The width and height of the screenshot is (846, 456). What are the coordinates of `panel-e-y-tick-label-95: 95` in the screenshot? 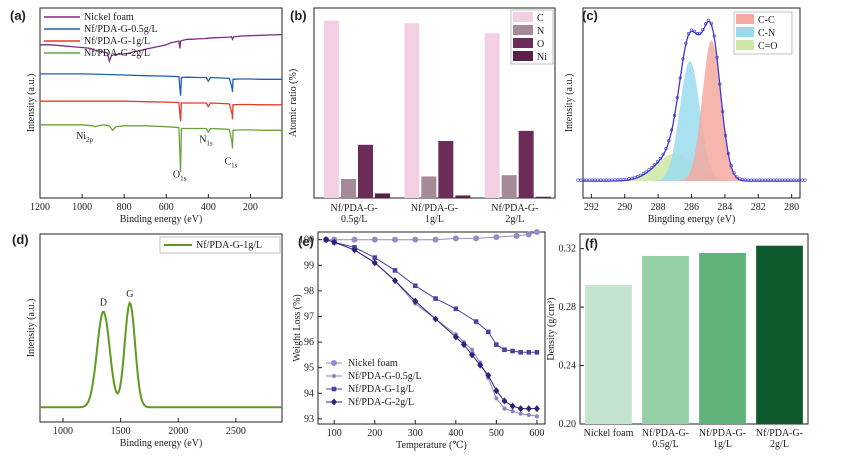 It's located at (309, 368).